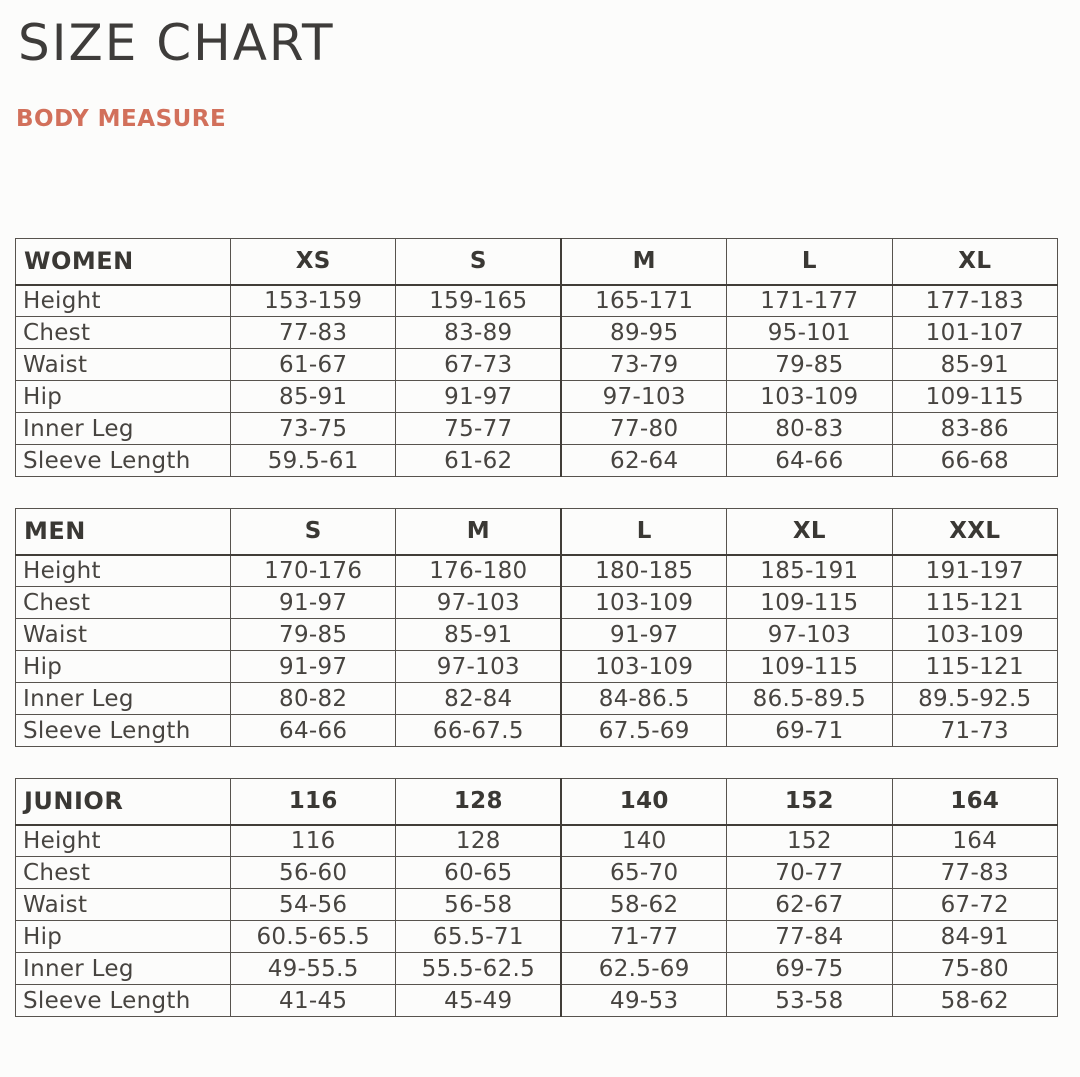 The height and width of the screenshot is (1077, 1080). Describe the element at coordinates (644, 332) in the screenshot. I see `measure-value: 89-95` at that location.